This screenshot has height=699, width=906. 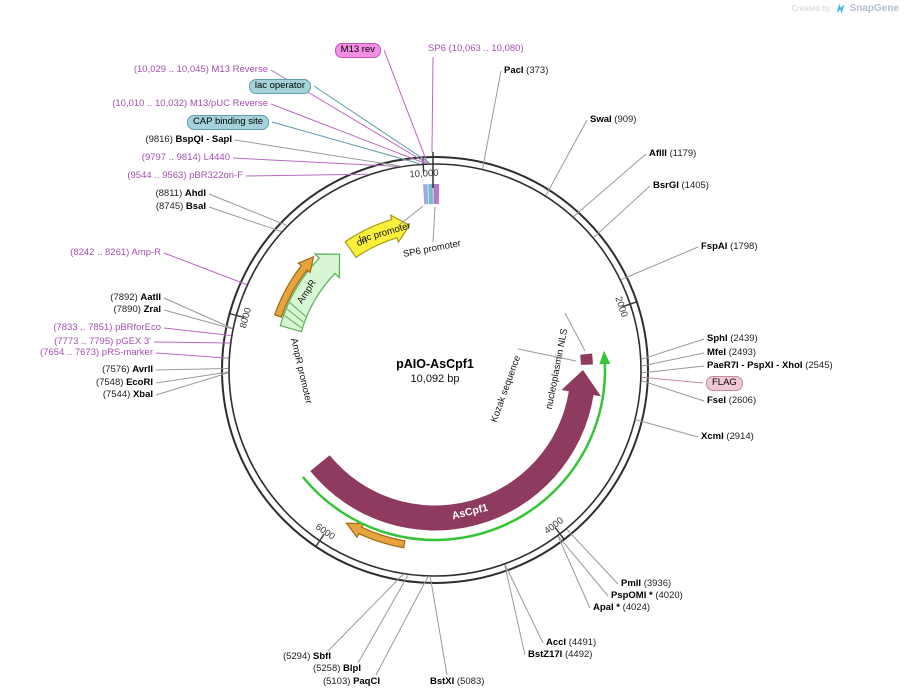 What do you see at coordinates (294, 286) in the screenshot?
I see `ampr-promoter-feature` at bounding box center [294, 286].